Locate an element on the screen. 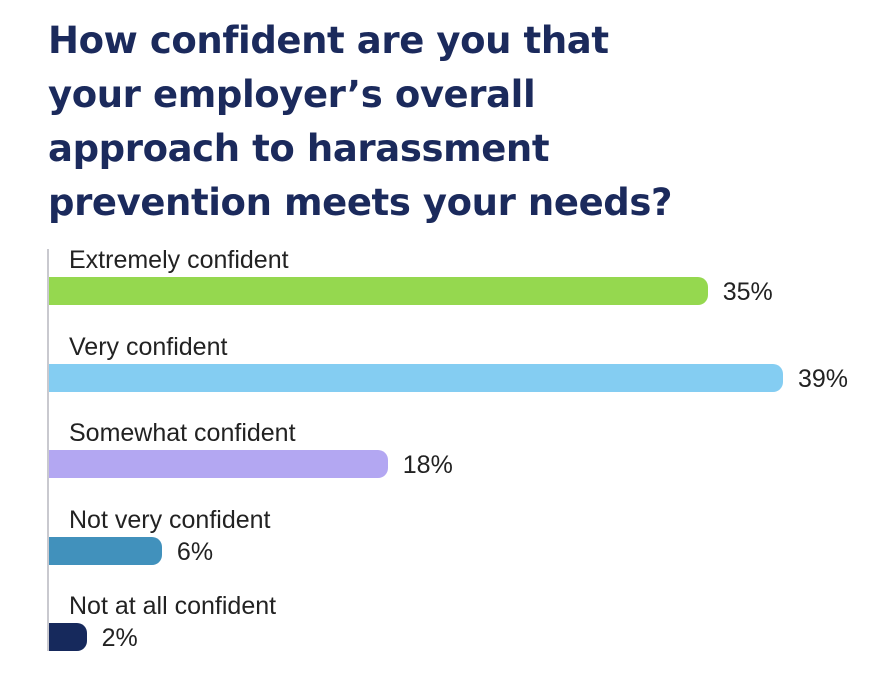 The height and width of the screenshot is (692, 888). value-label-very-confident: 39% is located at coordinates (823, 378).